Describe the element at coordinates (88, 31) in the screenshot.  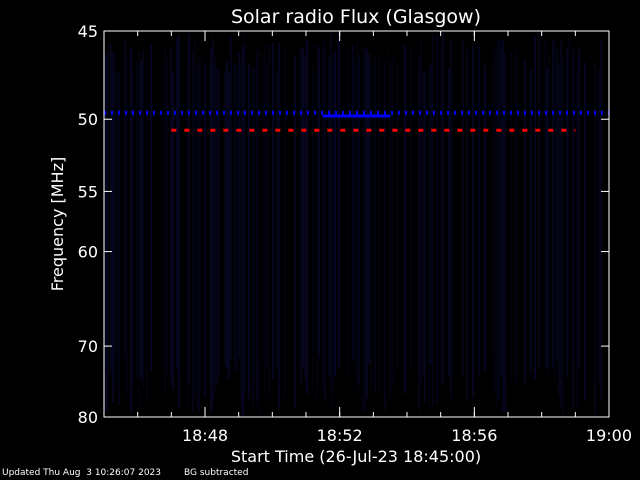
I see `y-tick-label: 45` at that location.